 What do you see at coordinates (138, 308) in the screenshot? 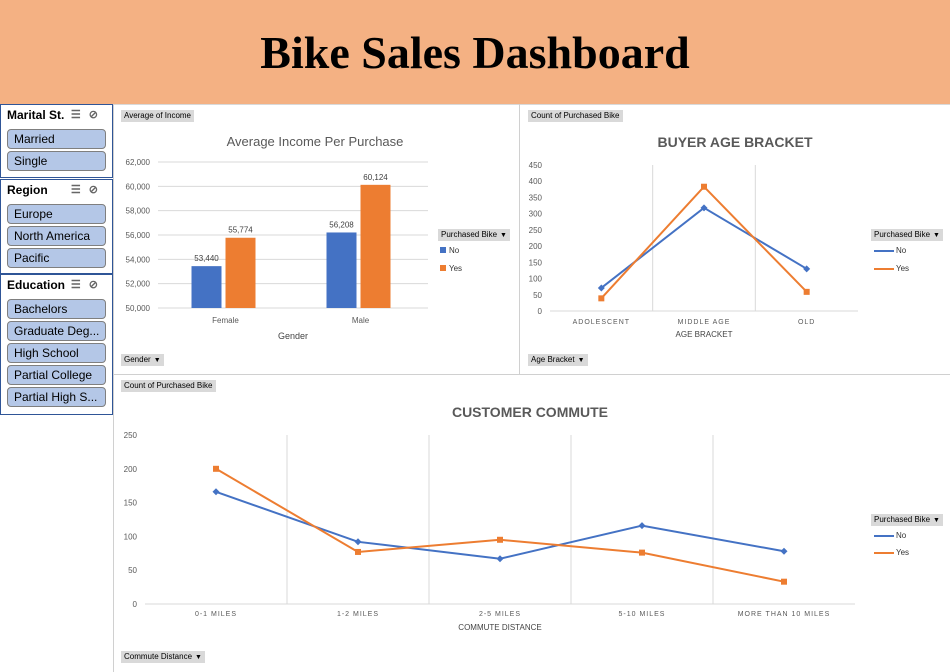
I see `y-tick-label: 50,000` at bounding box center [138, 308].